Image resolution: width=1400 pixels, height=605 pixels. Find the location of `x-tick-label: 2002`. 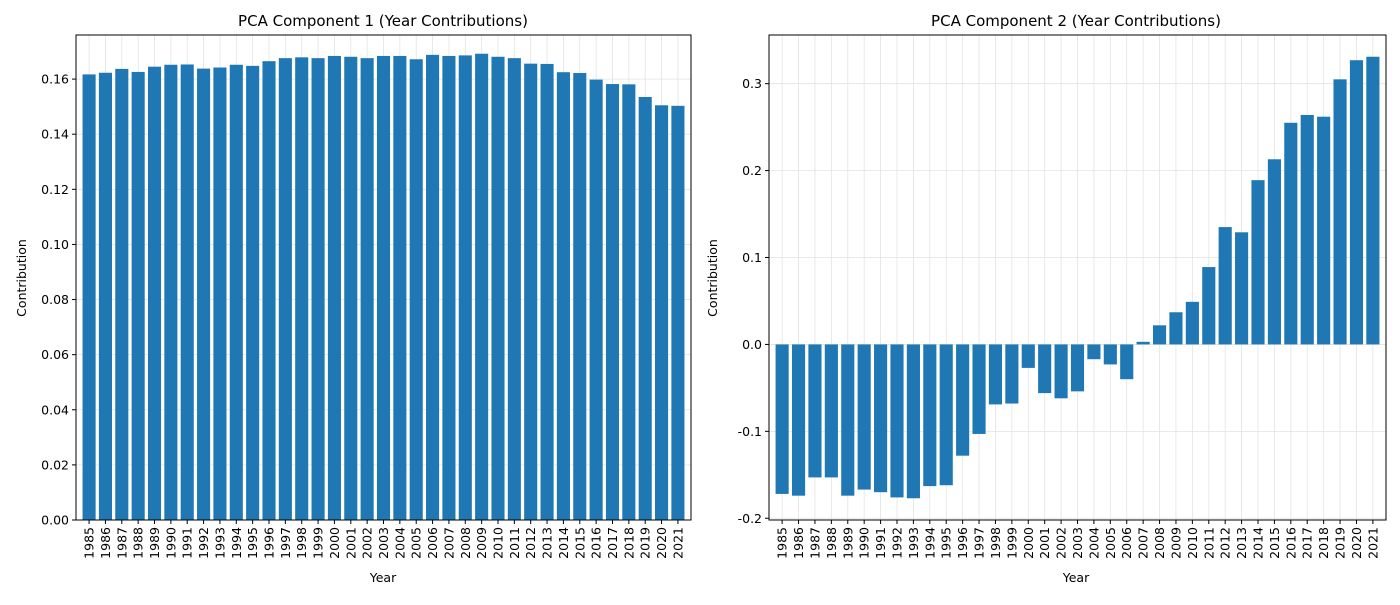

x-tick-label: 2002 is located at coordinates (367, 543).